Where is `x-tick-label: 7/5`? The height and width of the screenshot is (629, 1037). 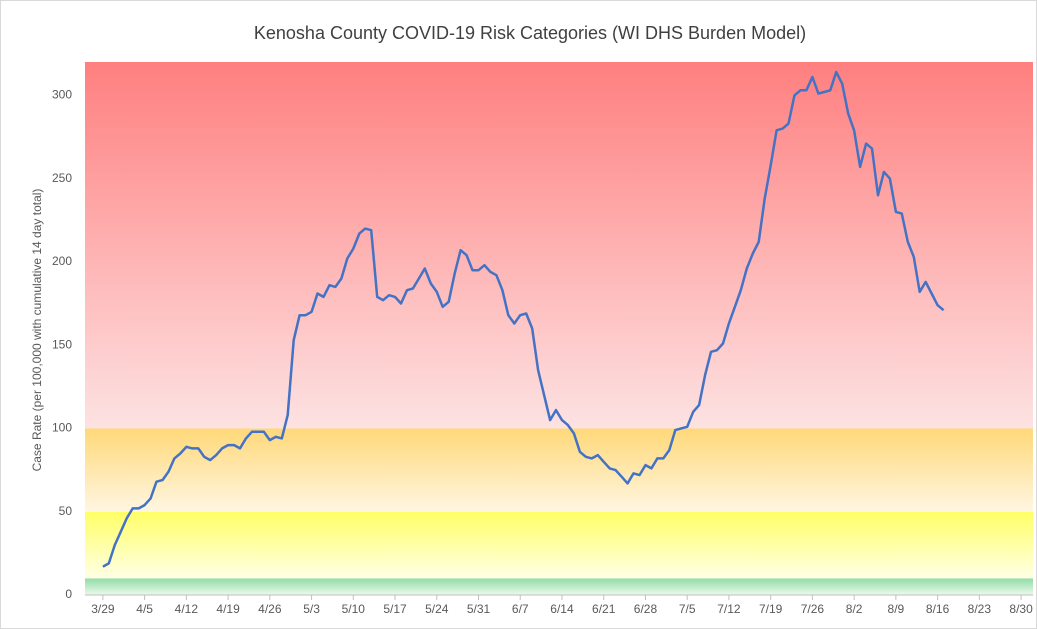
x-tick-label: 7/5 is located at coordinates (687, 609).